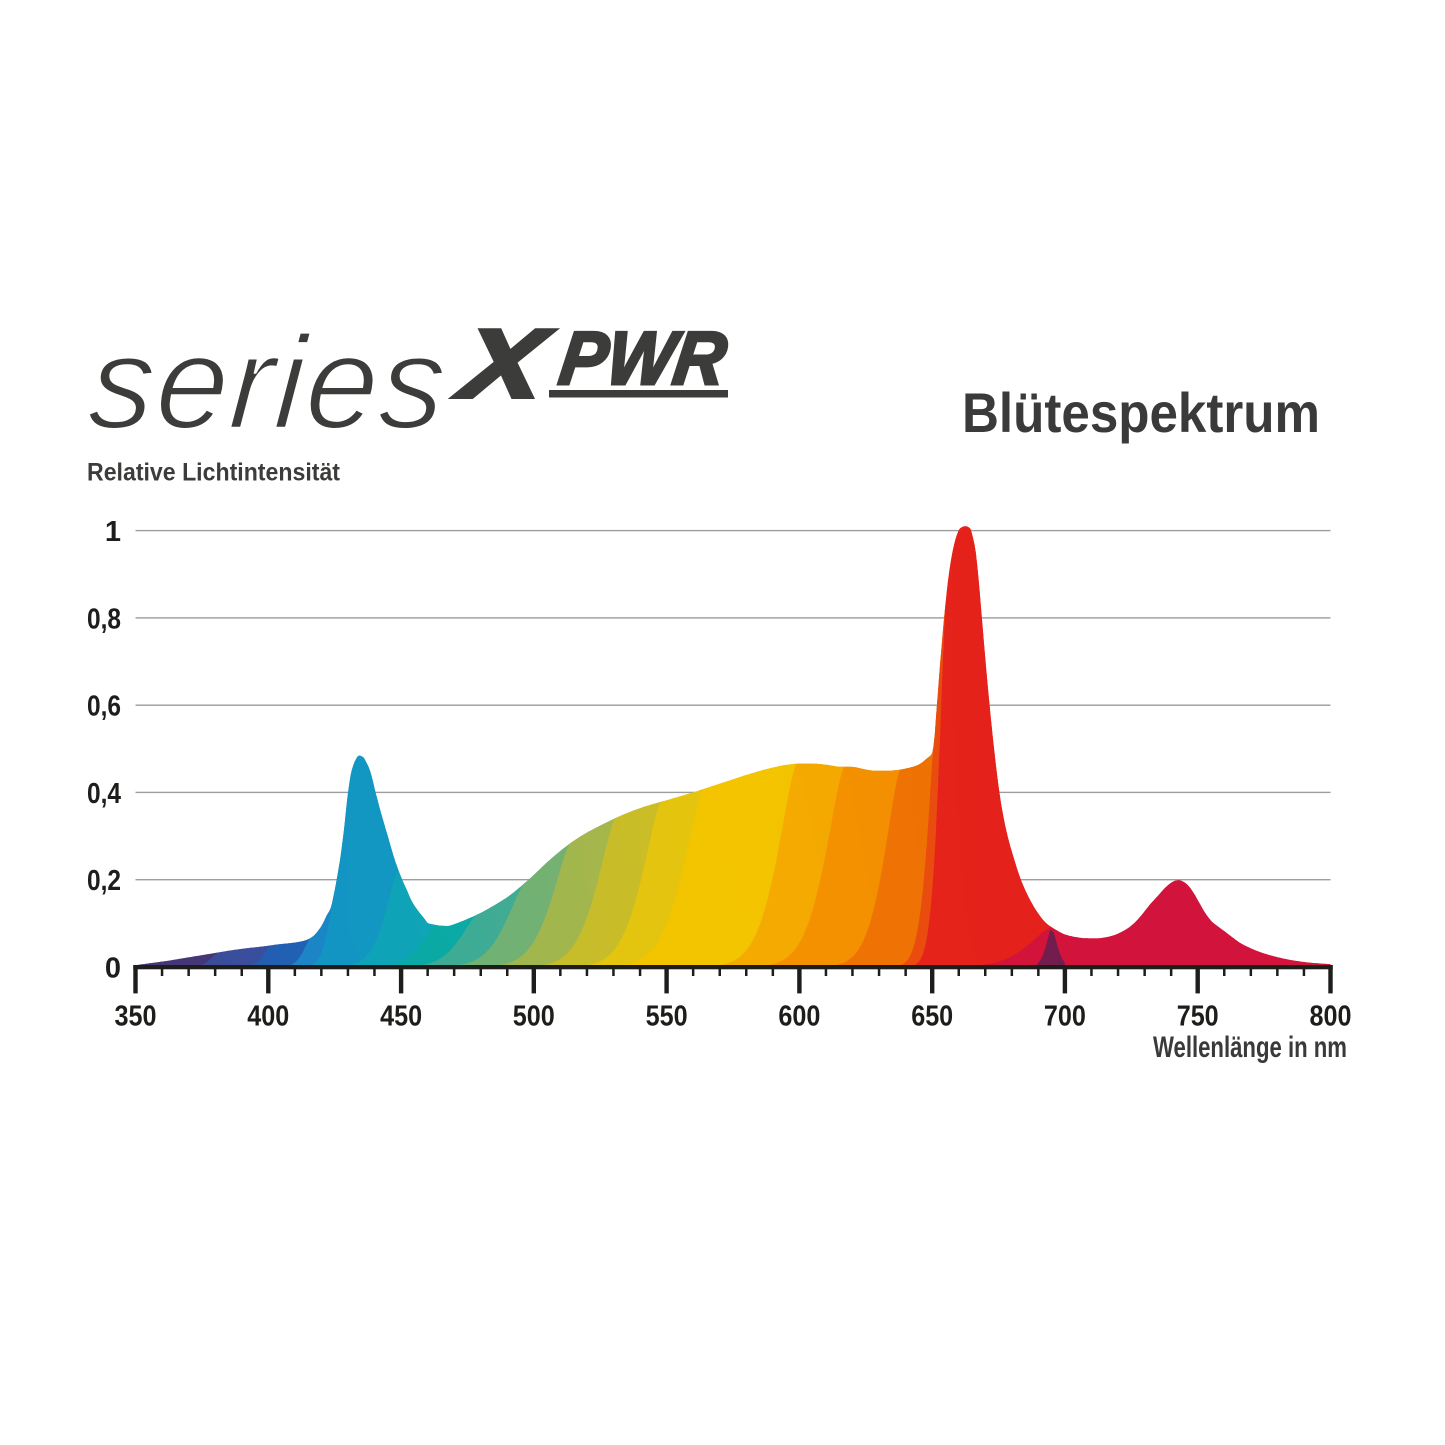 The width and height of the screenshot is (1445, 1445). Describe the element at coordinates (104, 707) in the screenshot. I see `svg-text: 0,6` at that location.